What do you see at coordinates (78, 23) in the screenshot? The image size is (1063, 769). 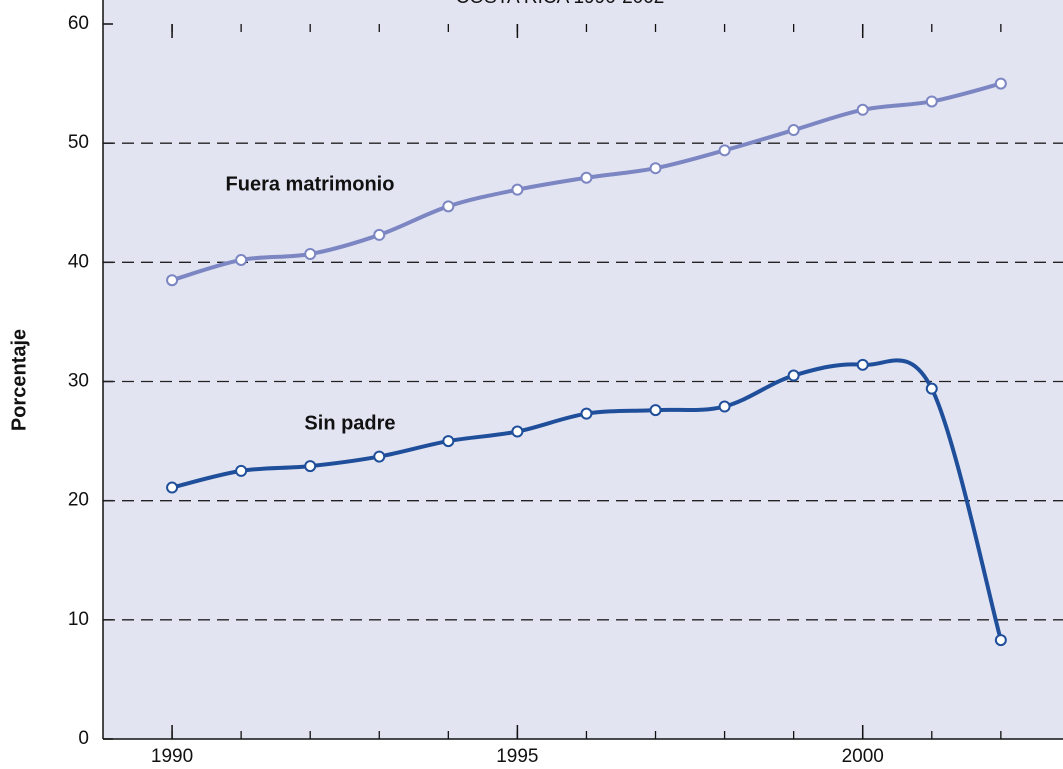 I see `y-tick-label: 60` at bounding box center [78, 23].